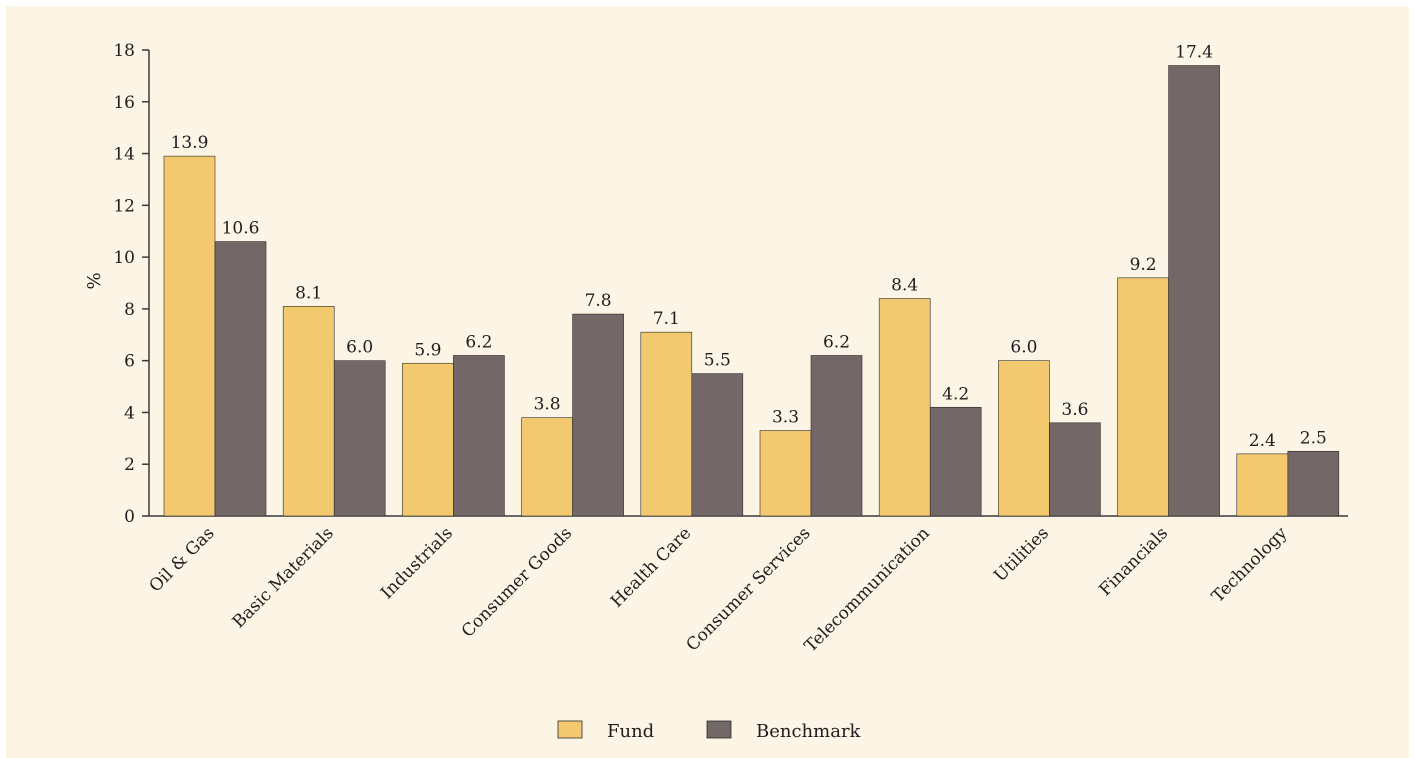 This screenshot has width=1415, height=758. What do you see at coordinates (651, 567) in the screenshot?
I see `category-label: Health Care` at bounding box center [651, 567].